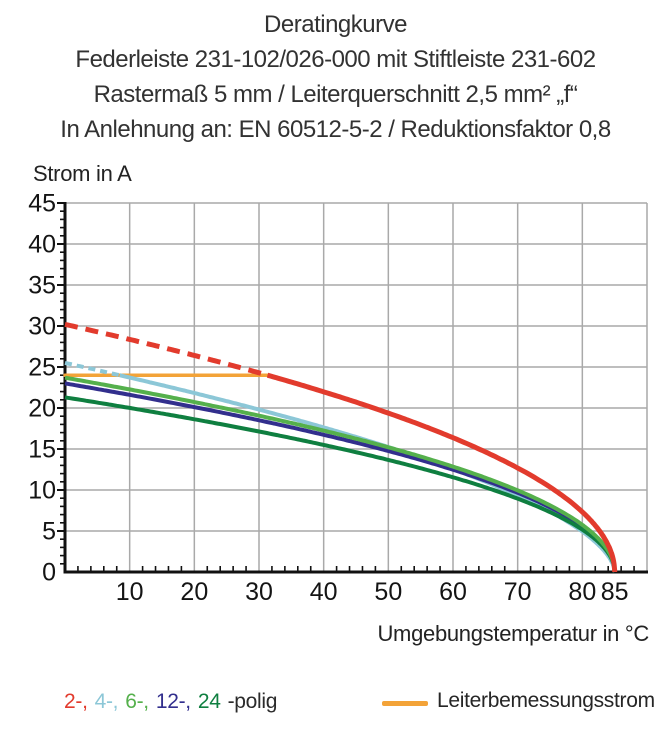  I want to click on y-tick-label: 0, so click(49, 573).